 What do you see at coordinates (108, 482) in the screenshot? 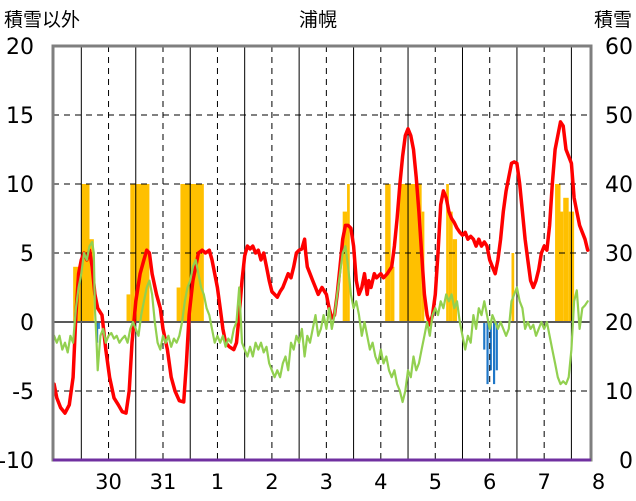
I see `x-tick-label: 30` at bounding box center [108, 482].